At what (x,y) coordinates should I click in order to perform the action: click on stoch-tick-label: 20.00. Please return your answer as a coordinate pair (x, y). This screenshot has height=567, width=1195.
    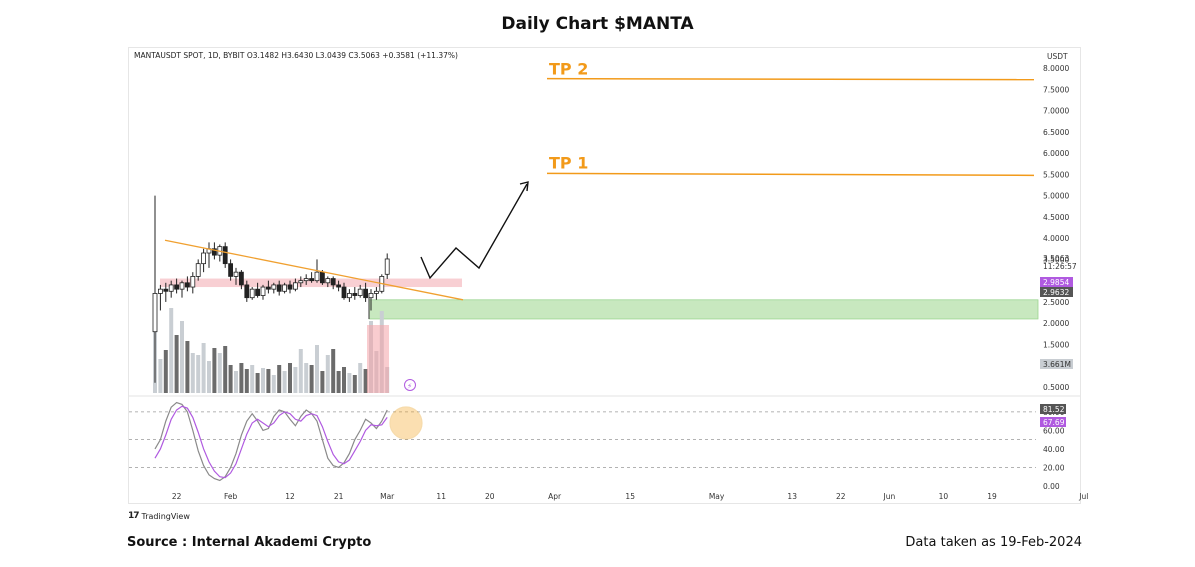
    Looking at the image, I should click on (1054, 467).